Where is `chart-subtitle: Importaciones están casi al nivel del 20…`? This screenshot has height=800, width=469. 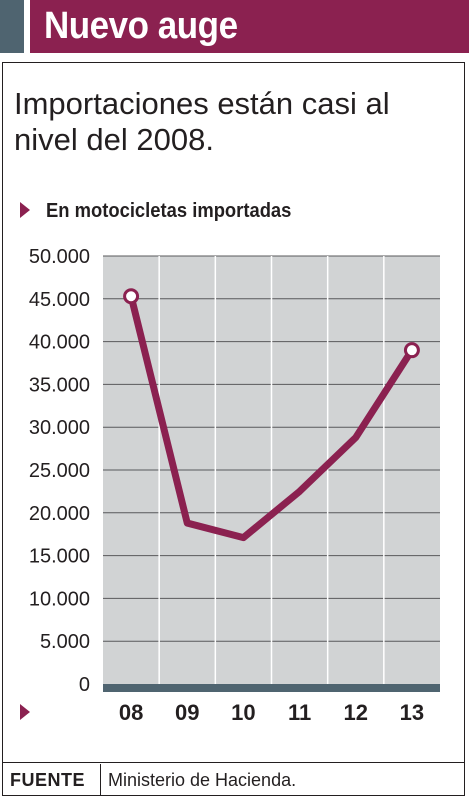 chart-subtitle: Importaciones están casi al nivel del 20… is located at coordinates (202, 121).